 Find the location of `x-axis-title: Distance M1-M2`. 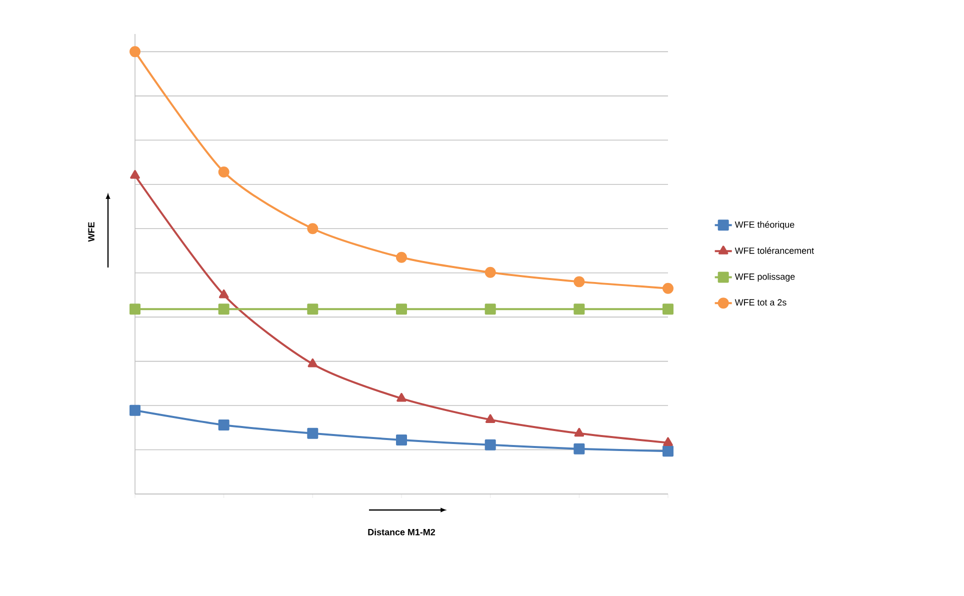

x-axis-title: Distance M1-M2 is located at coordinates (402, 532).